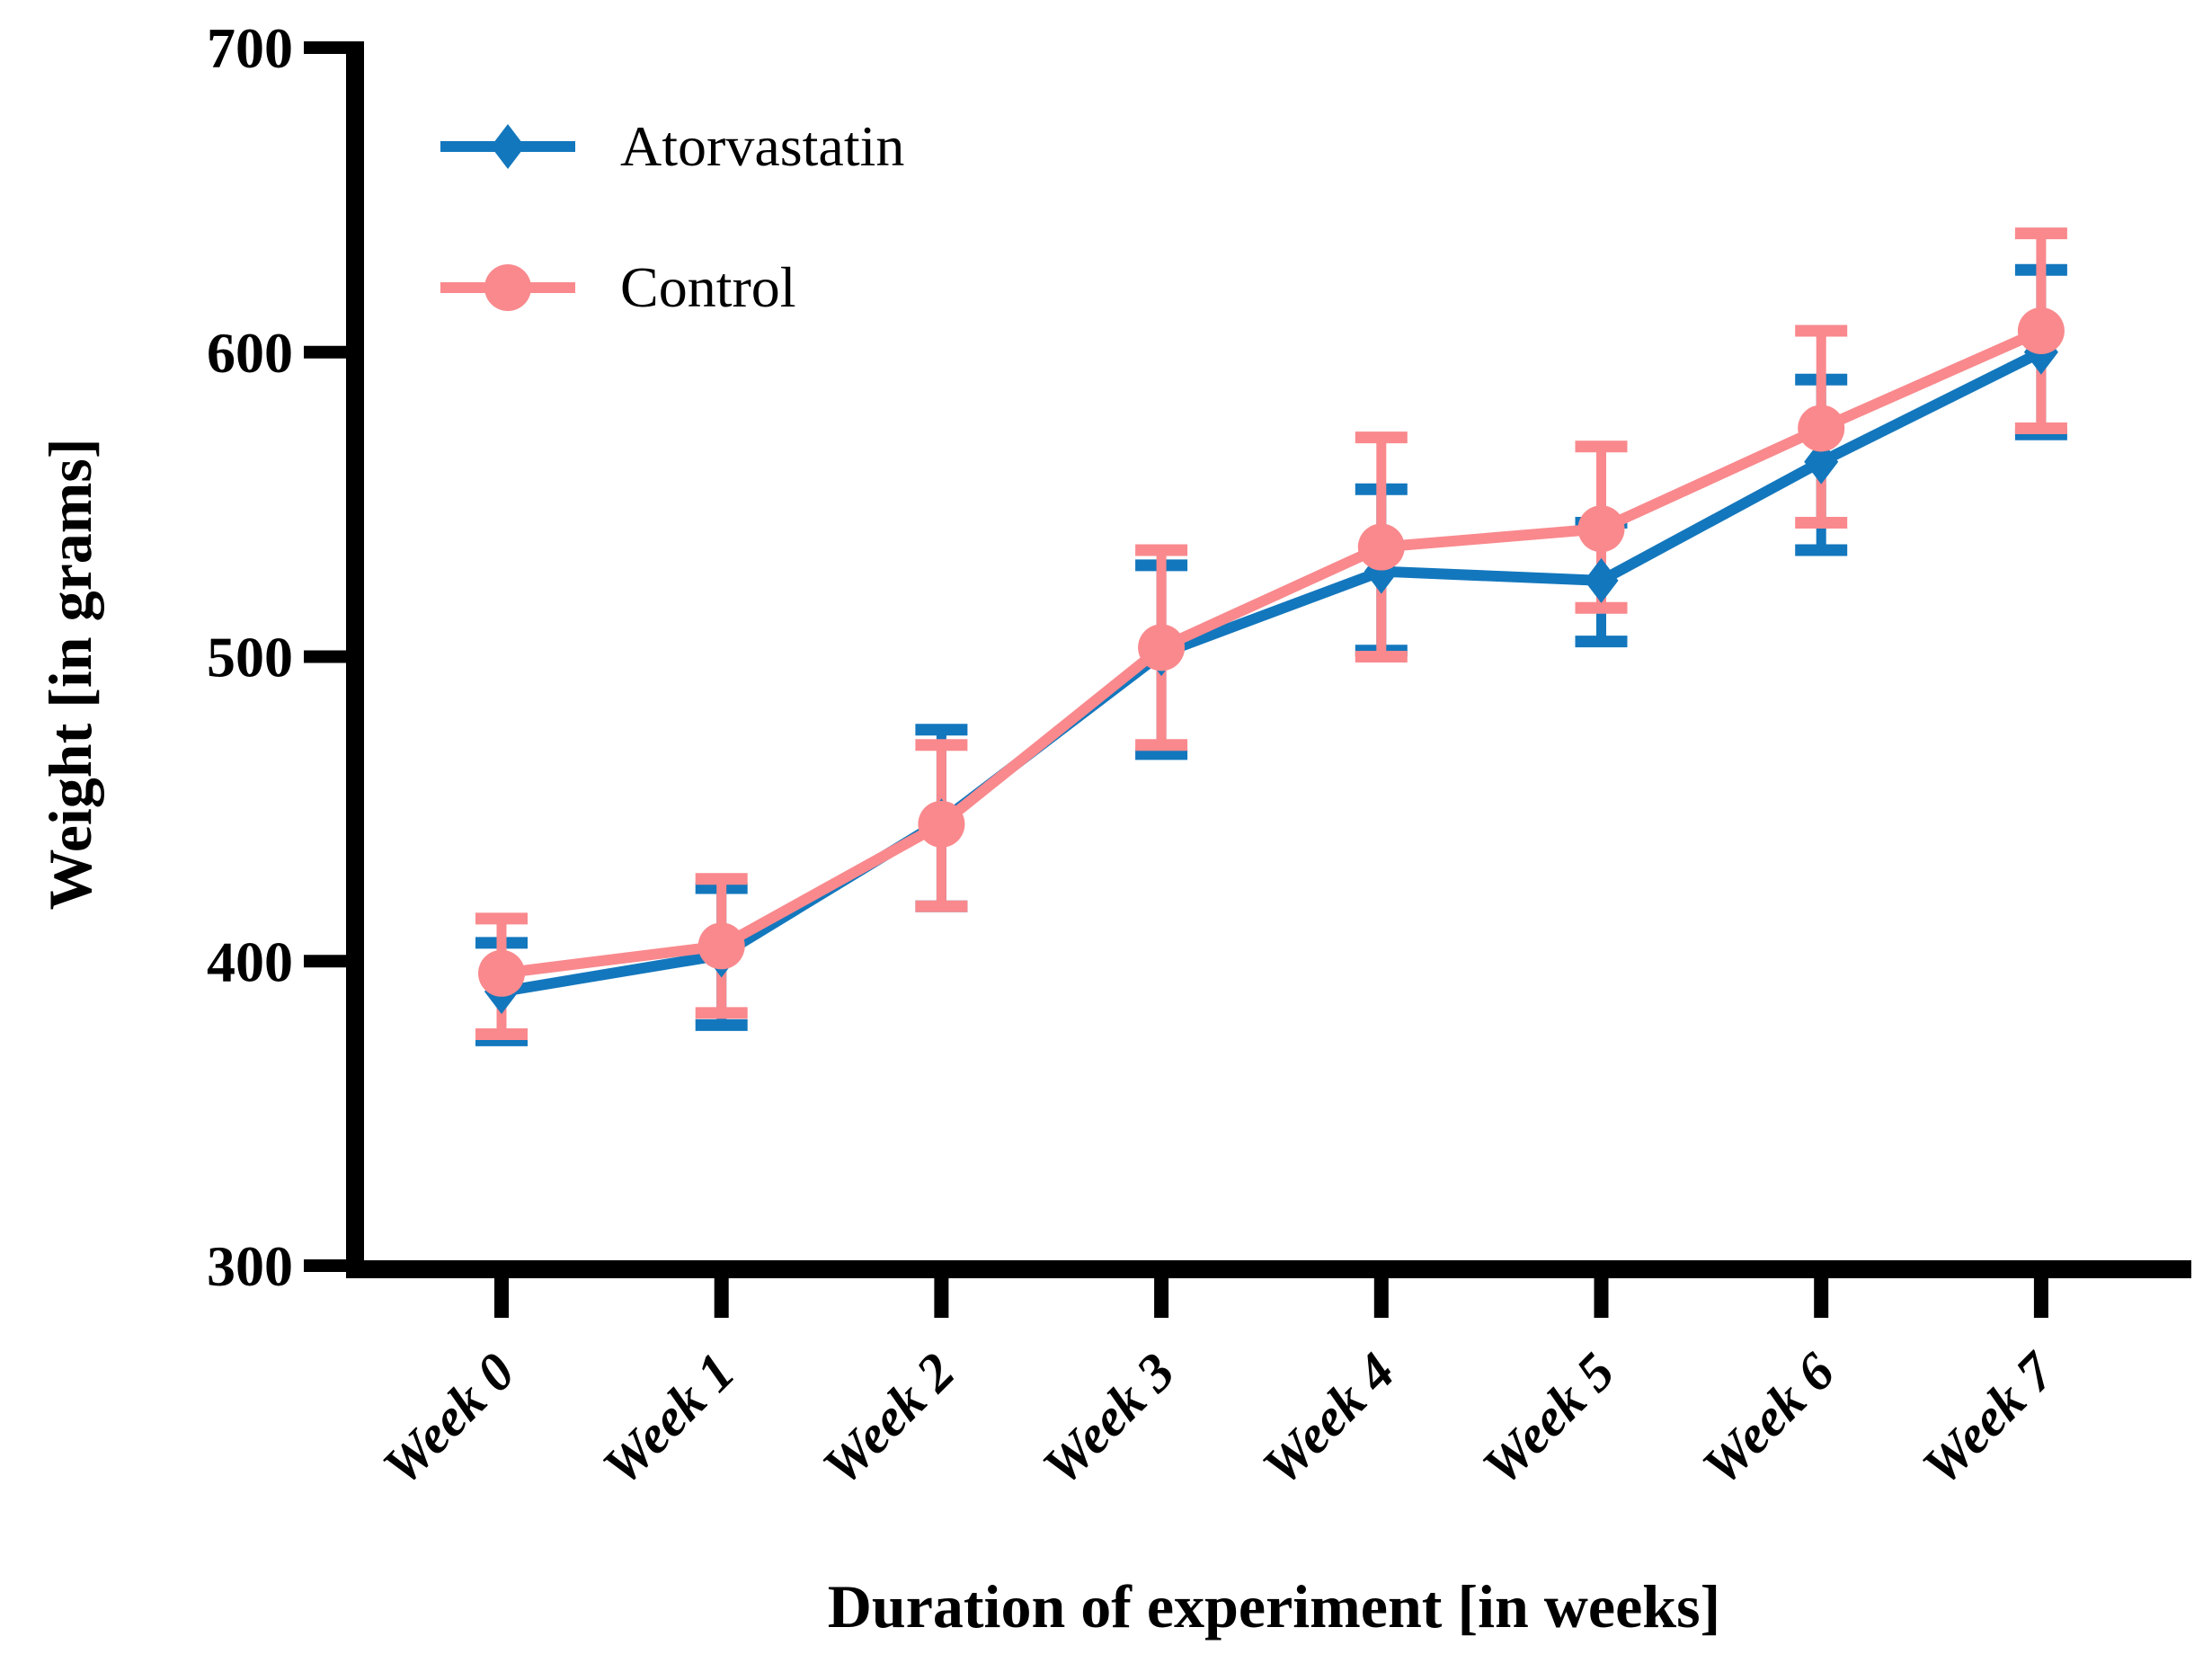 The image size is (2212, 1654). Describe the element at coordinates (1108, 1419) in the screenshot. I see `x-tick-label: Week 3` at that location.